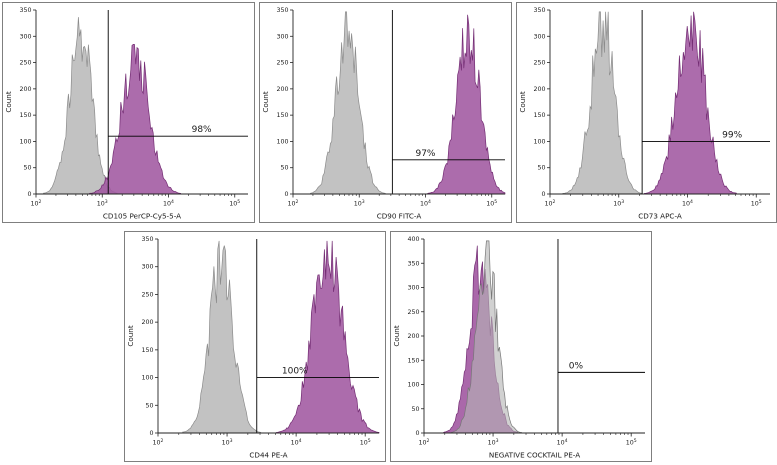 The width and height of the screenshot is (777, 465). What do you see at coordinates (202, 130) in the screenshot?
I see `gate-percentage-label: 98%` at bounding box center [202, 130].